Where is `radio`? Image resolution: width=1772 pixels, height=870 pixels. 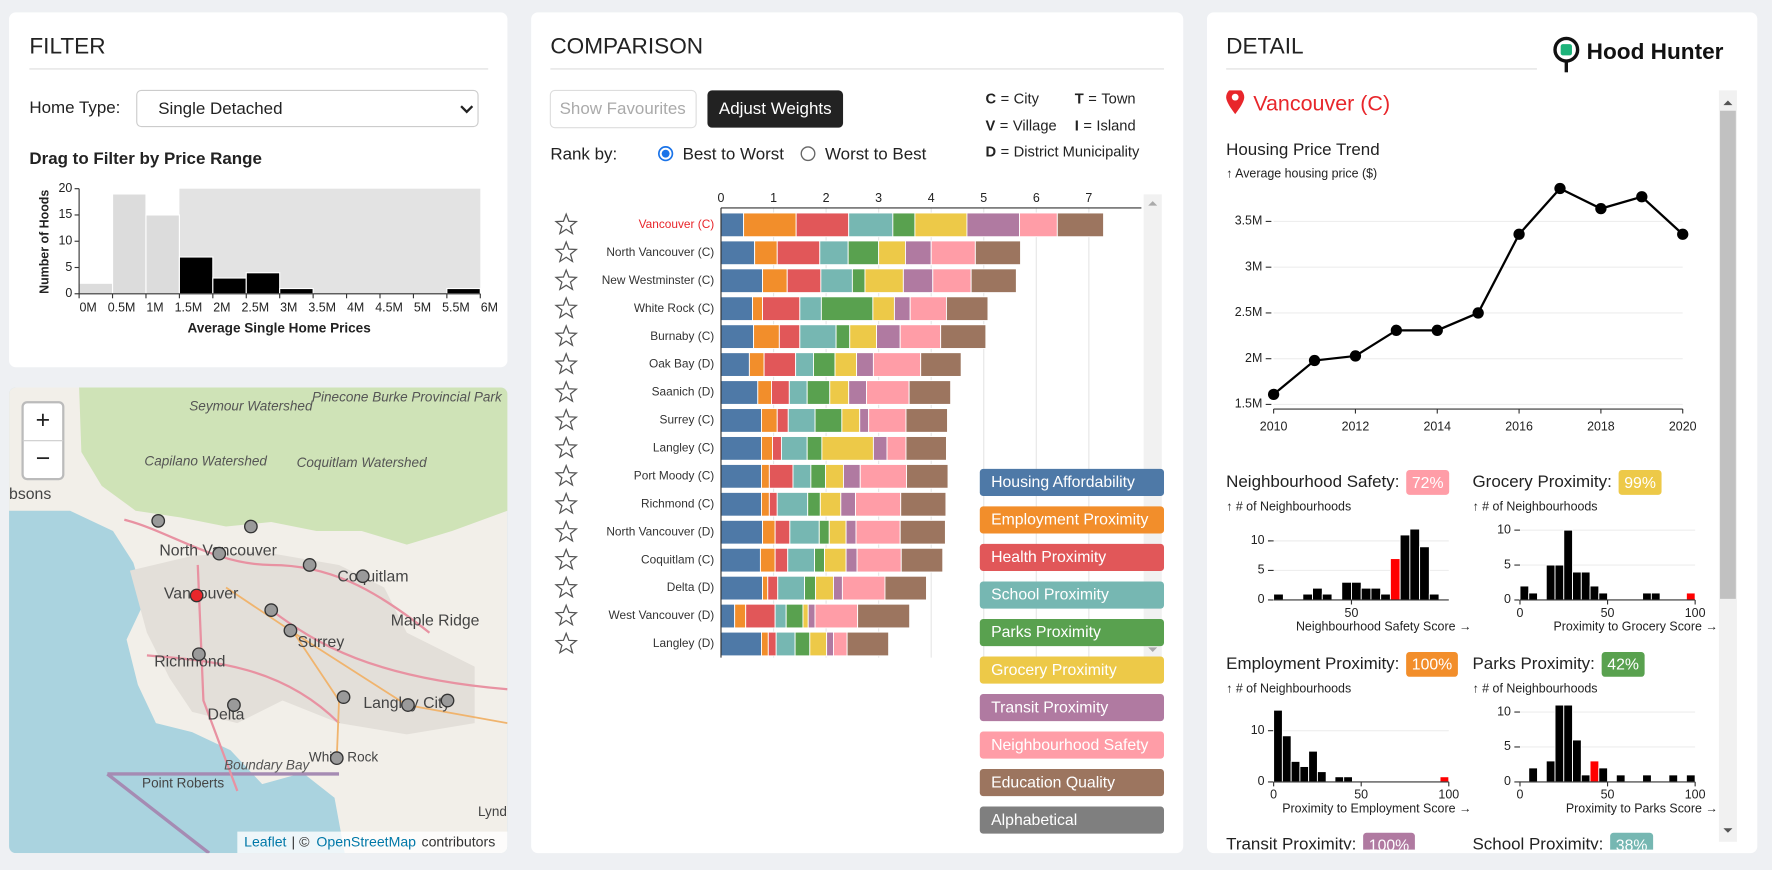
radio is located at coordinates (808, 154).